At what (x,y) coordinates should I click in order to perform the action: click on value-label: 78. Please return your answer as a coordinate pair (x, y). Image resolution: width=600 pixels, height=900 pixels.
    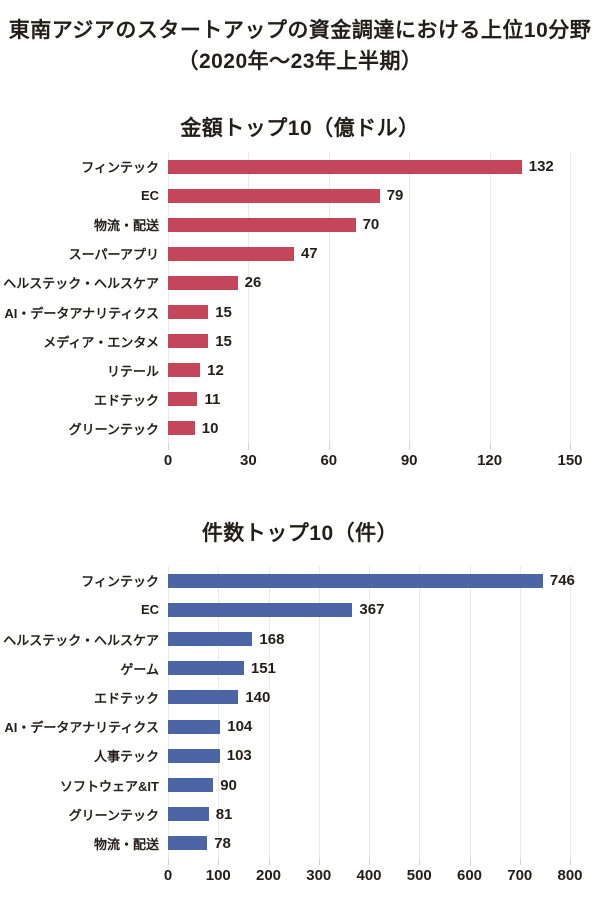
    Looking at the image, I should click on (222, 843).